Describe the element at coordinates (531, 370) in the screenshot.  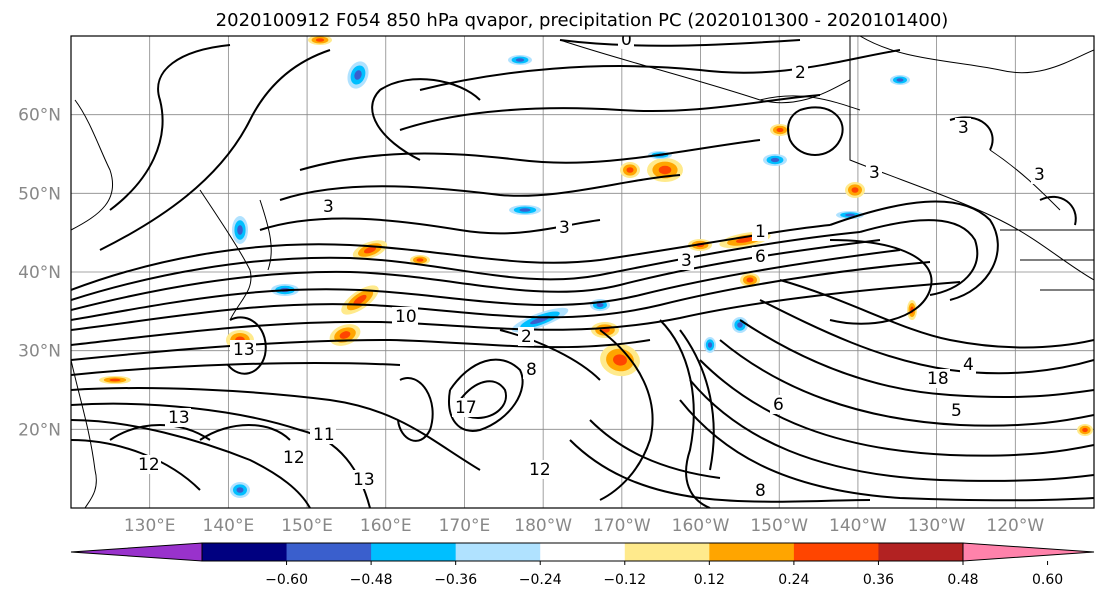
I see `contour-label: 8` at that location.